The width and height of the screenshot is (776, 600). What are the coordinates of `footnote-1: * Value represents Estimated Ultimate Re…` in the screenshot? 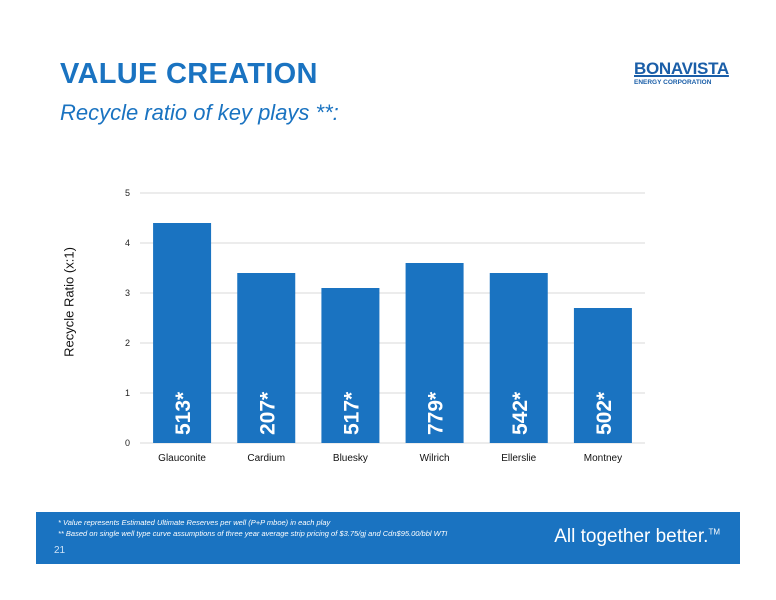 It's located at (194, 522).